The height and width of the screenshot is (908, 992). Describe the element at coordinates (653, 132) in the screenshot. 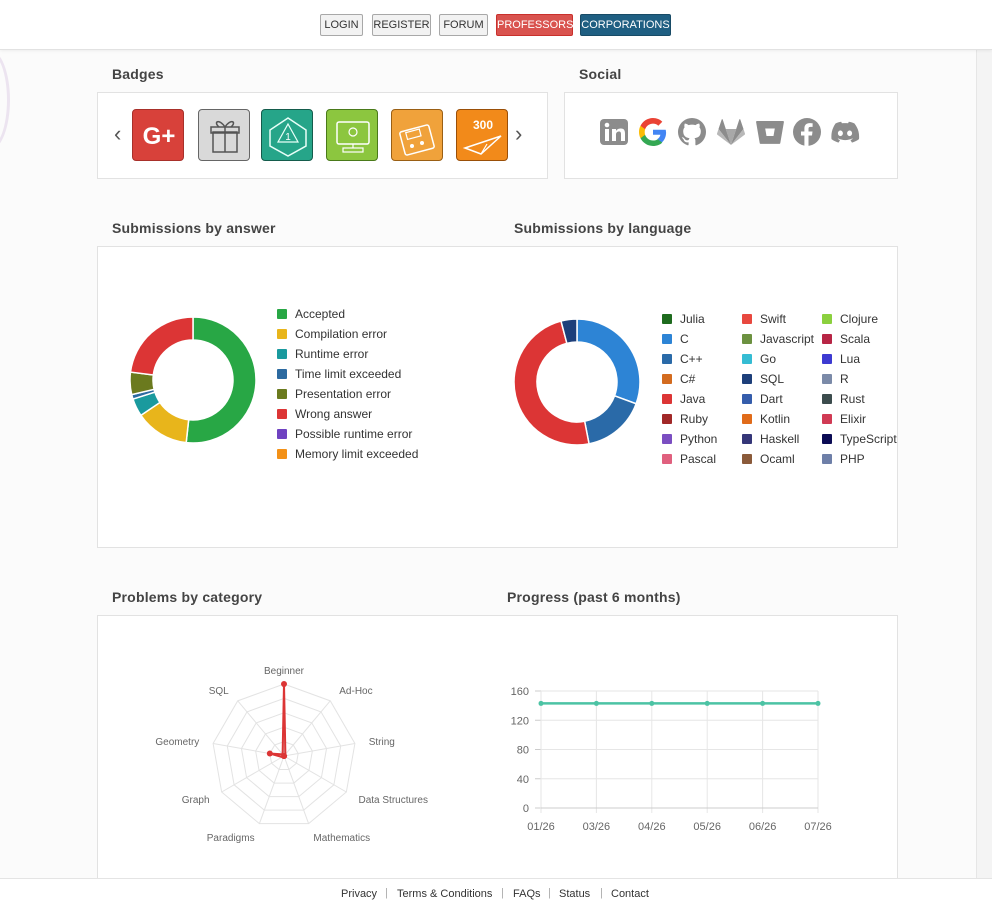

I see `google-icon` at that location.